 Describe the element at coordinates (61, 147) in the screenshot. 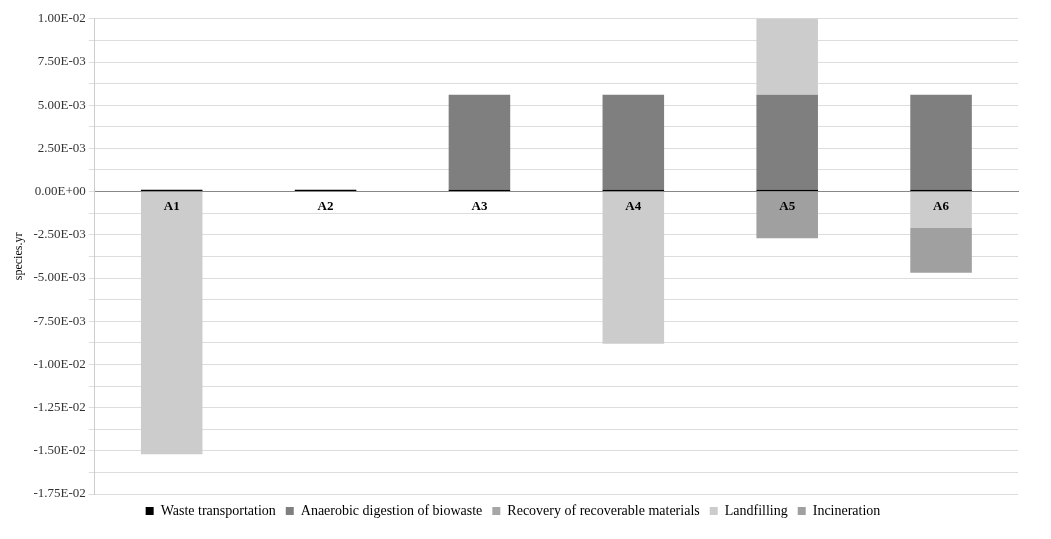

I see `y-tick-label: 2.50E-03` at that location.